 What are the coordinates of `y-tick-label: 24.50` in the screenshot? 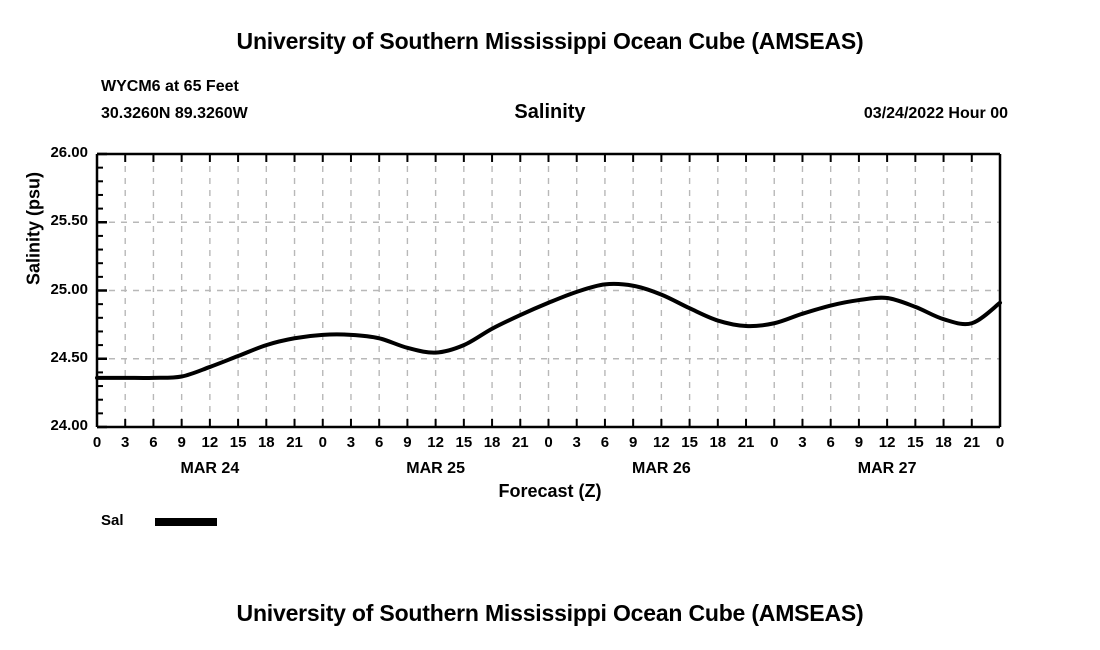 It's located at (69, 357).